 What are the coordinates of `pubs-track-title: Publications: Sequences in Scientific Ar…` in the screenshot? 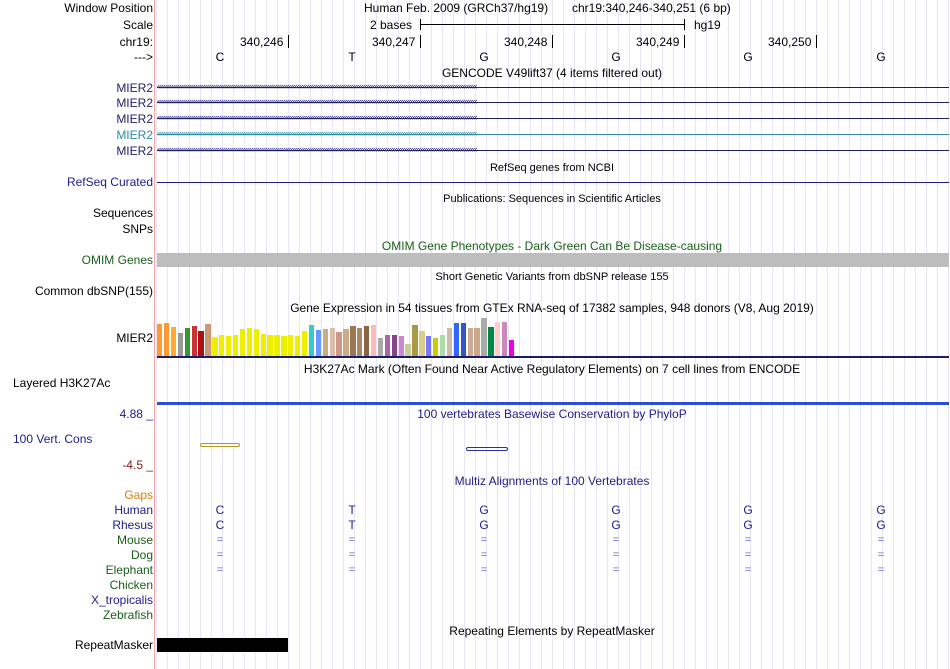 It's located at (552, 199).